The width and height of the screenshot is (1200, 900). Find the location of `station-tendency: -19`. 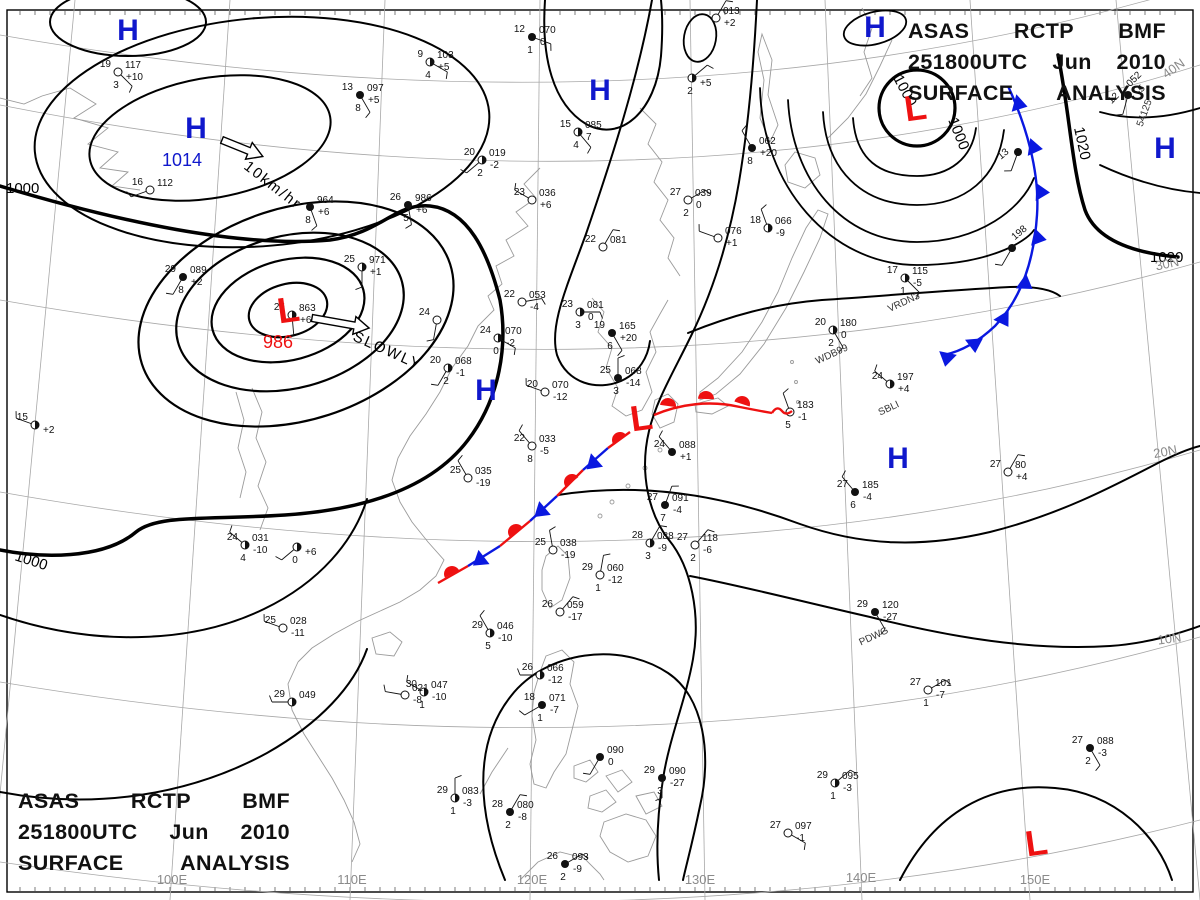

station-tendency: -19 is located at coordinates (483, 483).